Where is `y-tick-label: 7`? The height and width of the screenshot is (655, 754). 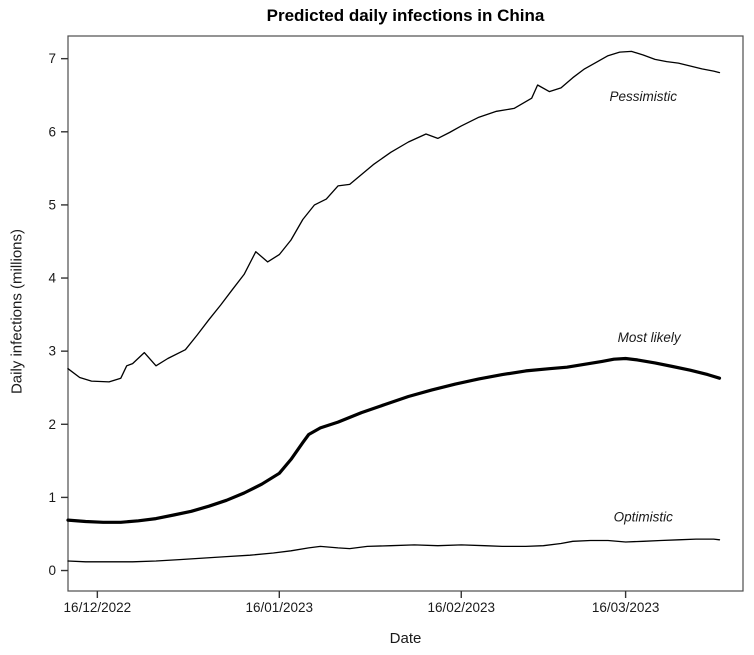
y-tick-label: 7 is located at coordinates (52, 58).